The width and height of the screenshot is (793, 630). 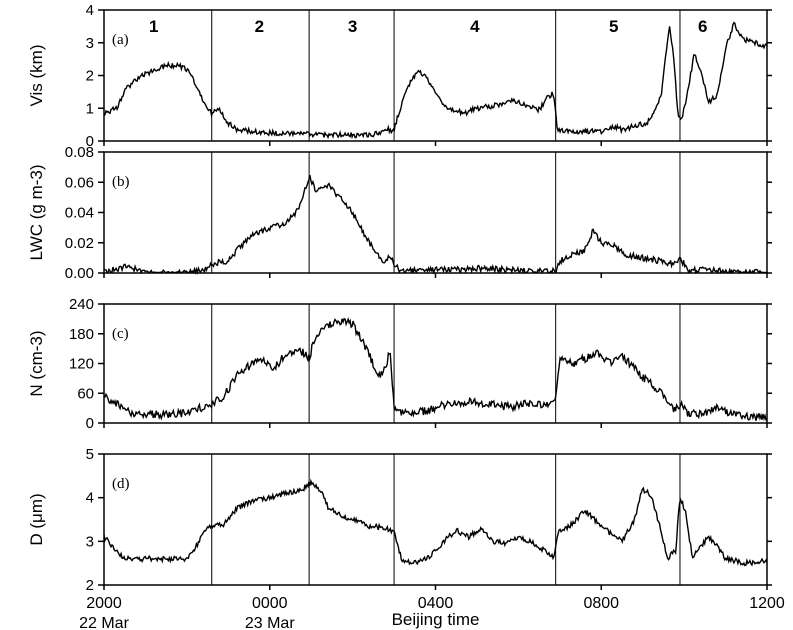 I want to click on y-tick-label: 0.06, so click(x=79, y=182).